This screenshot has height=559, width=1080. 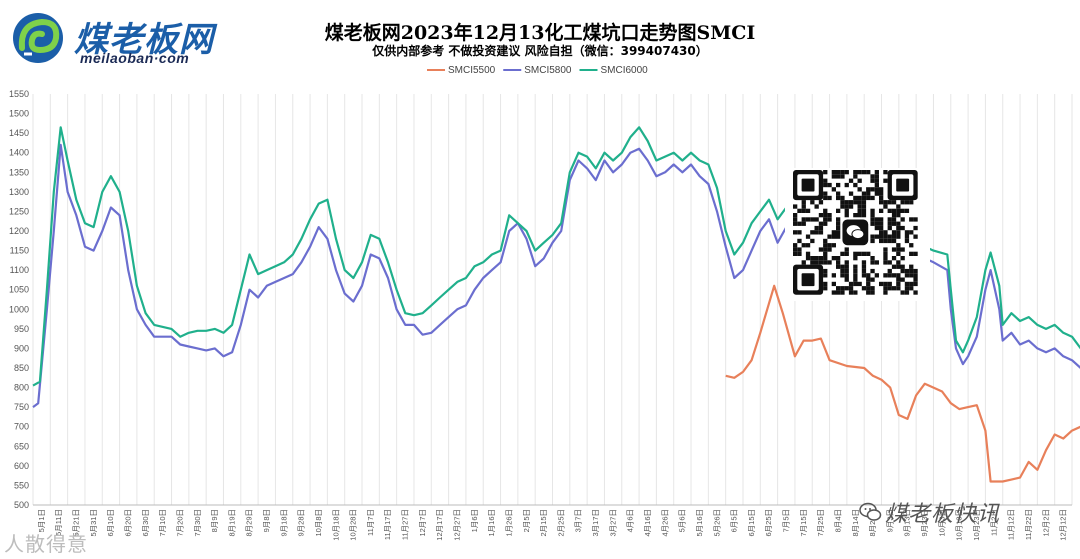 I want to click on x-tick-label: 4月6日, so click(x=630, y=520).